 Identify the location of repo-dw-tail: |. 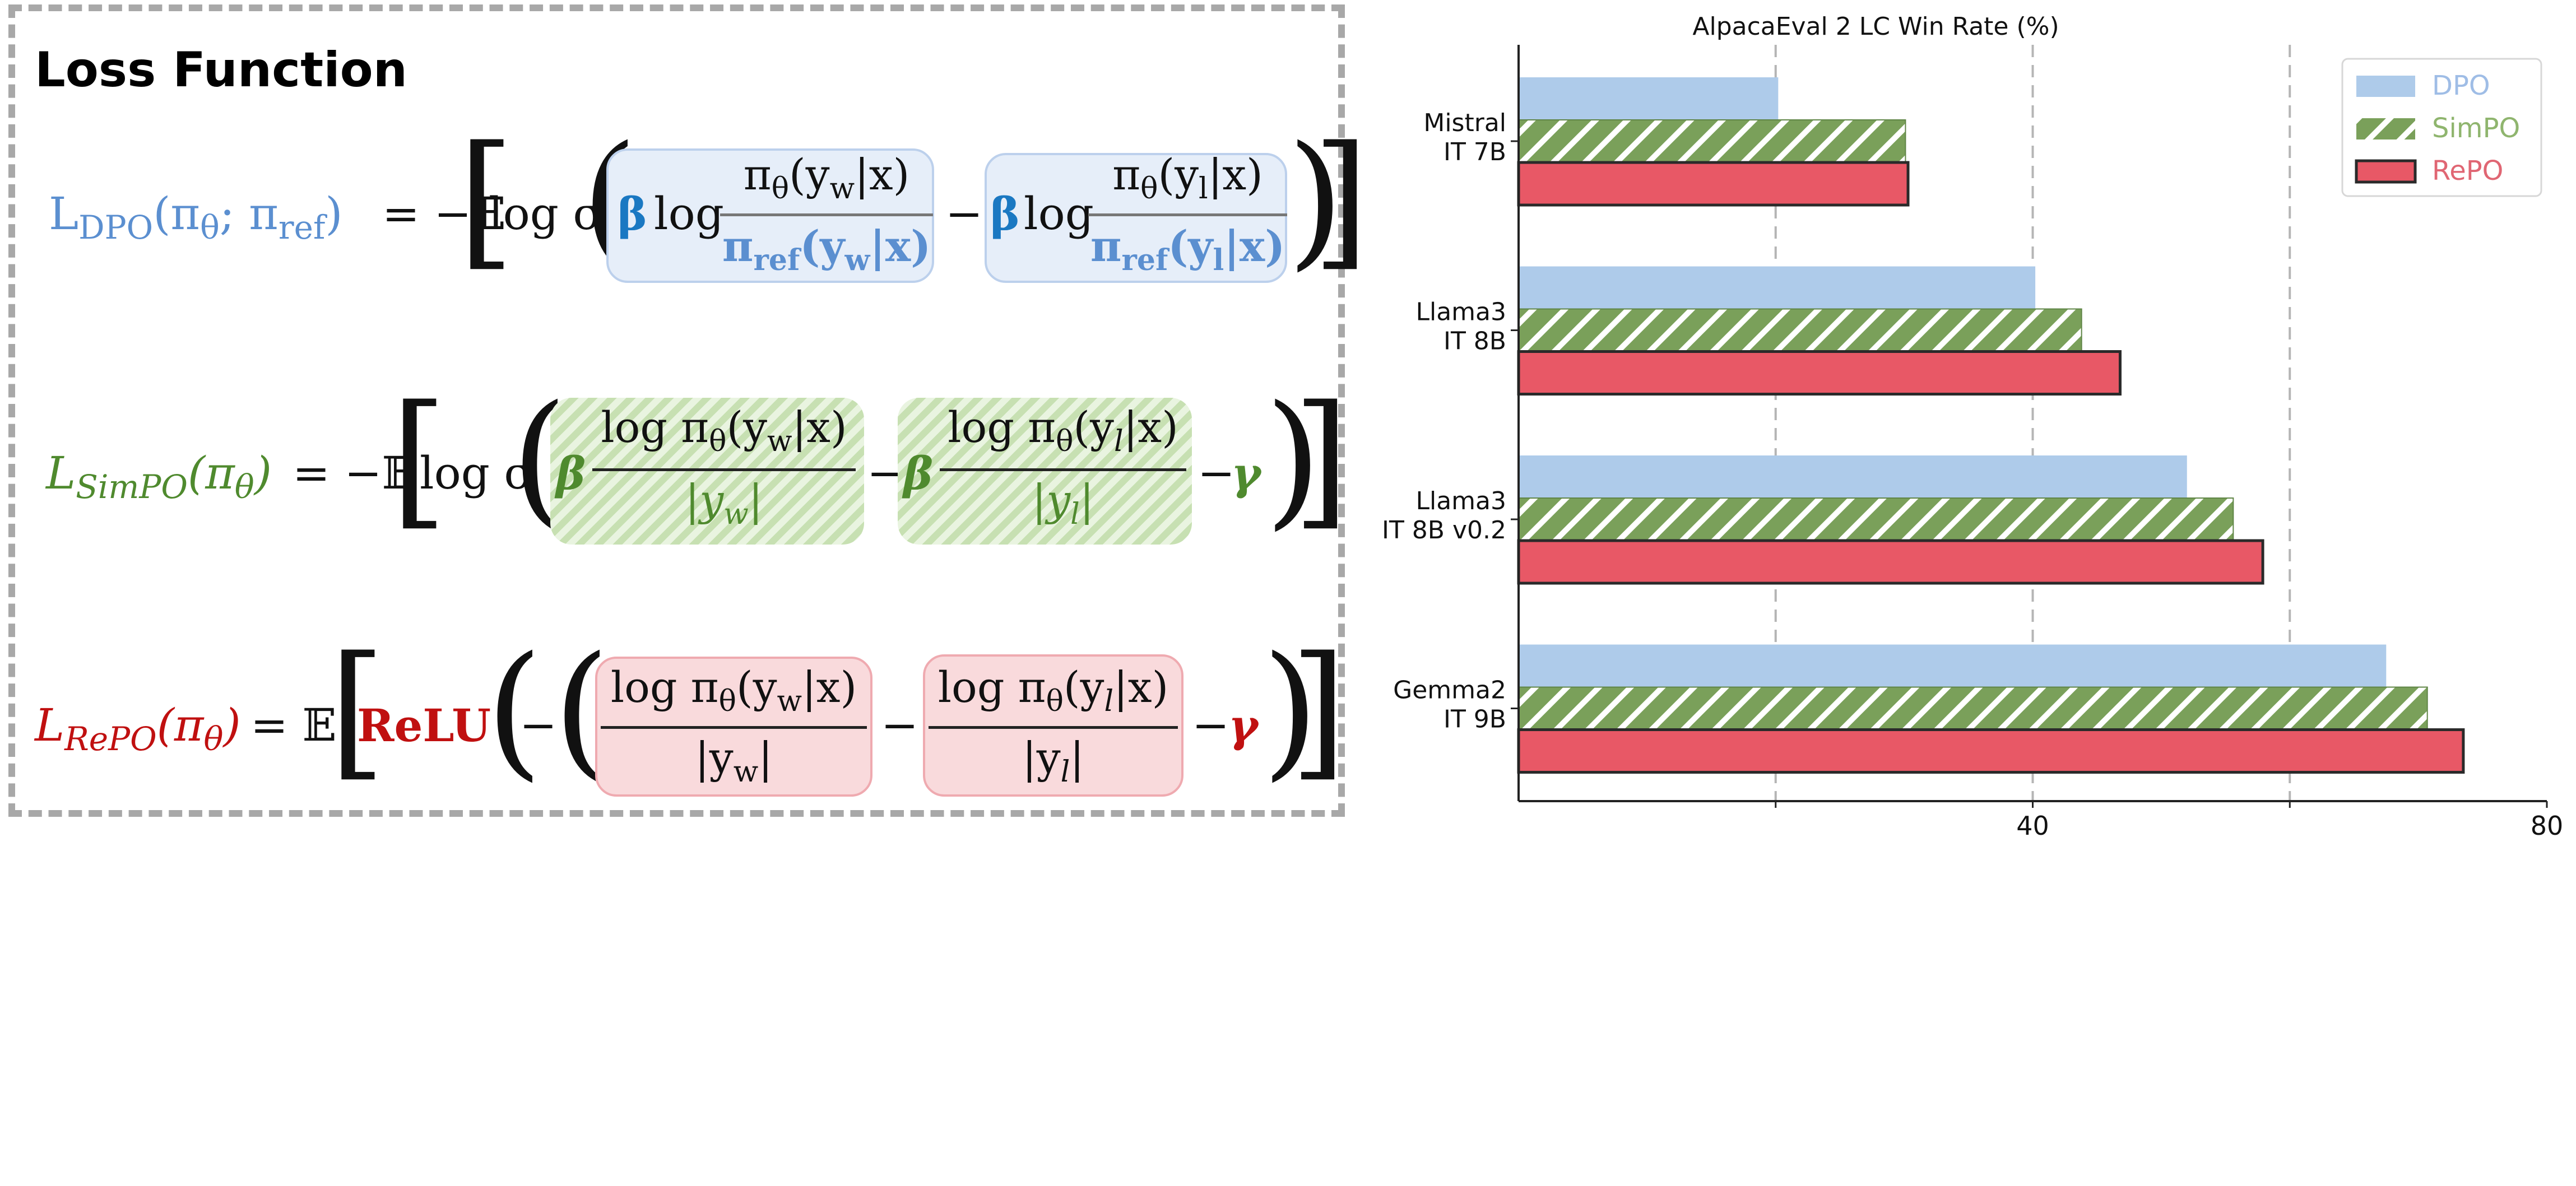
(765, 758).